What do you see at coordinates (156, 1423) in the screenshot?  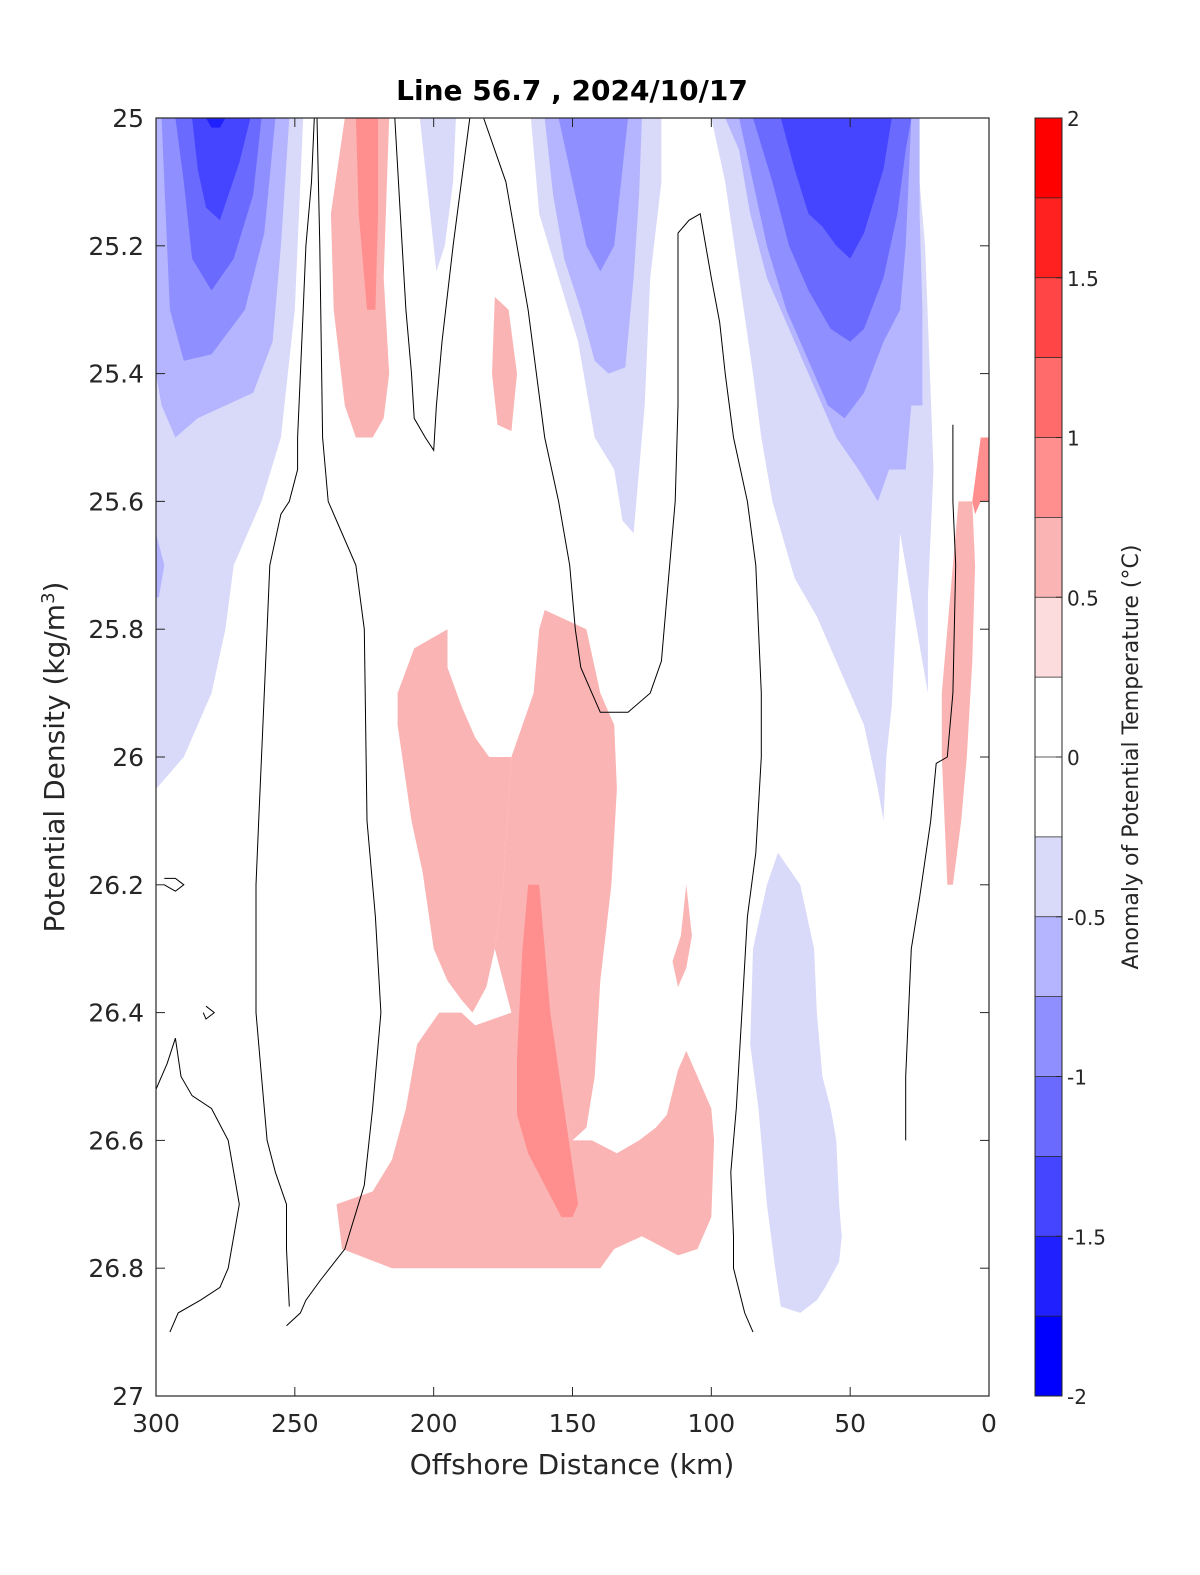 I see `x-tick-label: 300` at bounding box center [156, 1423].